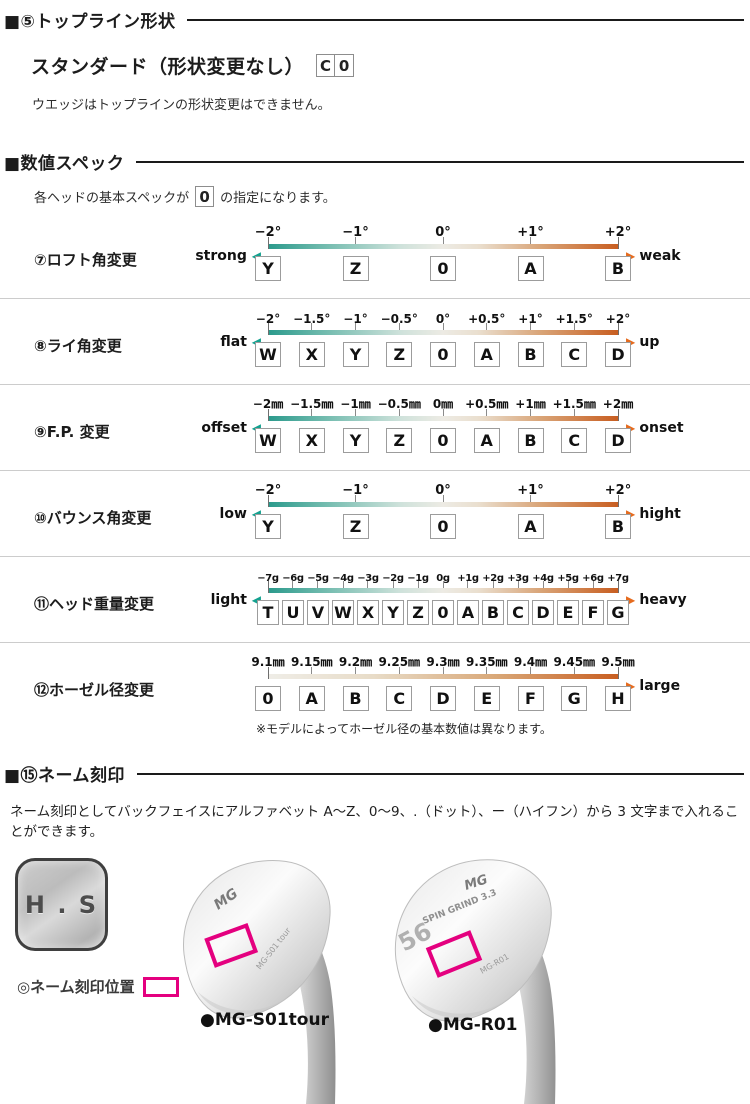 The width and height of the screenshot is (750, 1104). What do you see at coordinates (404, 729) in the screenshot?
I see `hosel-note: ※モデルによってホーゼル径の基本数値は異なります。` at bounding box center [404, 729].